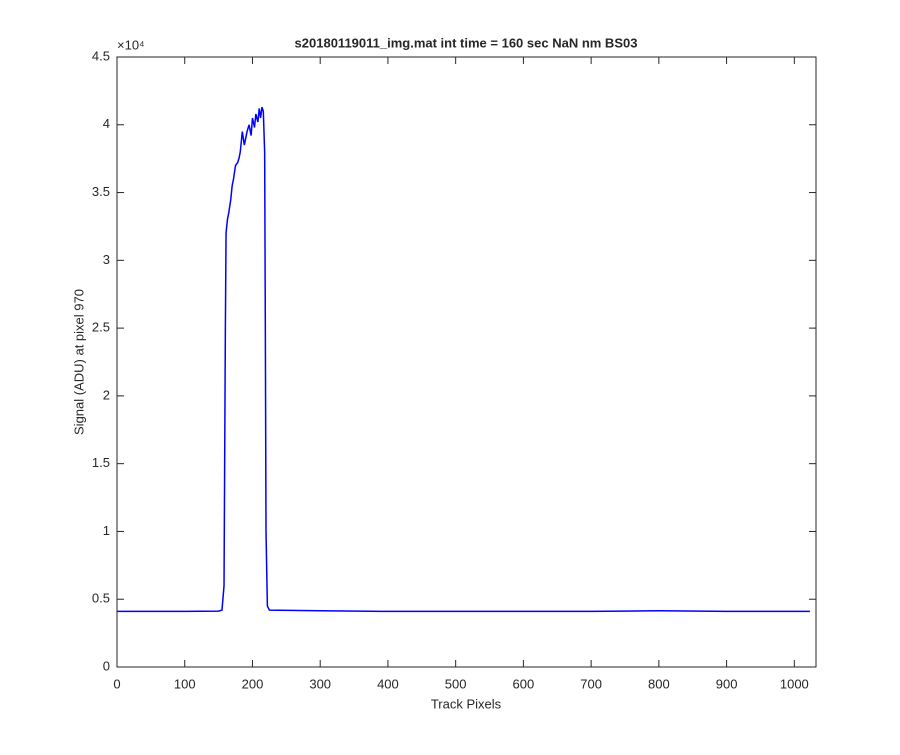  What do you see at coordinates (101, 598) in the screenshot?
I see `y-tick-label: 0.5` at bounding box center [101, 598].